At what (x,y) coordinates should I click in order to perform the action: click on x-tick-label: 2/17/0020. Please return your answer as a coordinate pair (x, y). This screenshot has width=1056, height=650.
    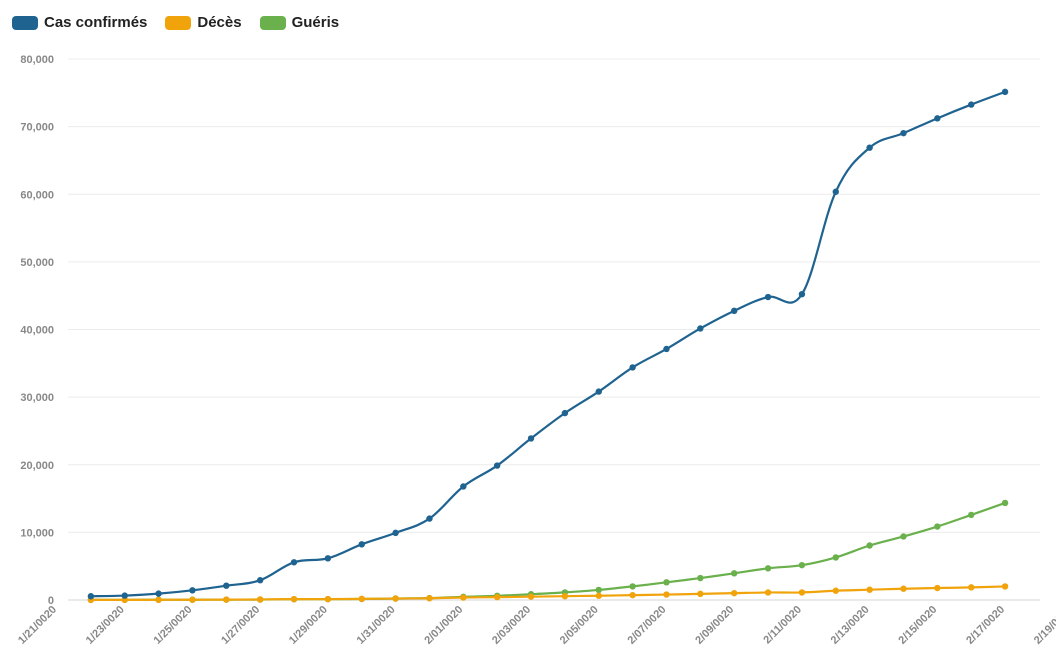
    Looking at the image, I should click on (985, 625).